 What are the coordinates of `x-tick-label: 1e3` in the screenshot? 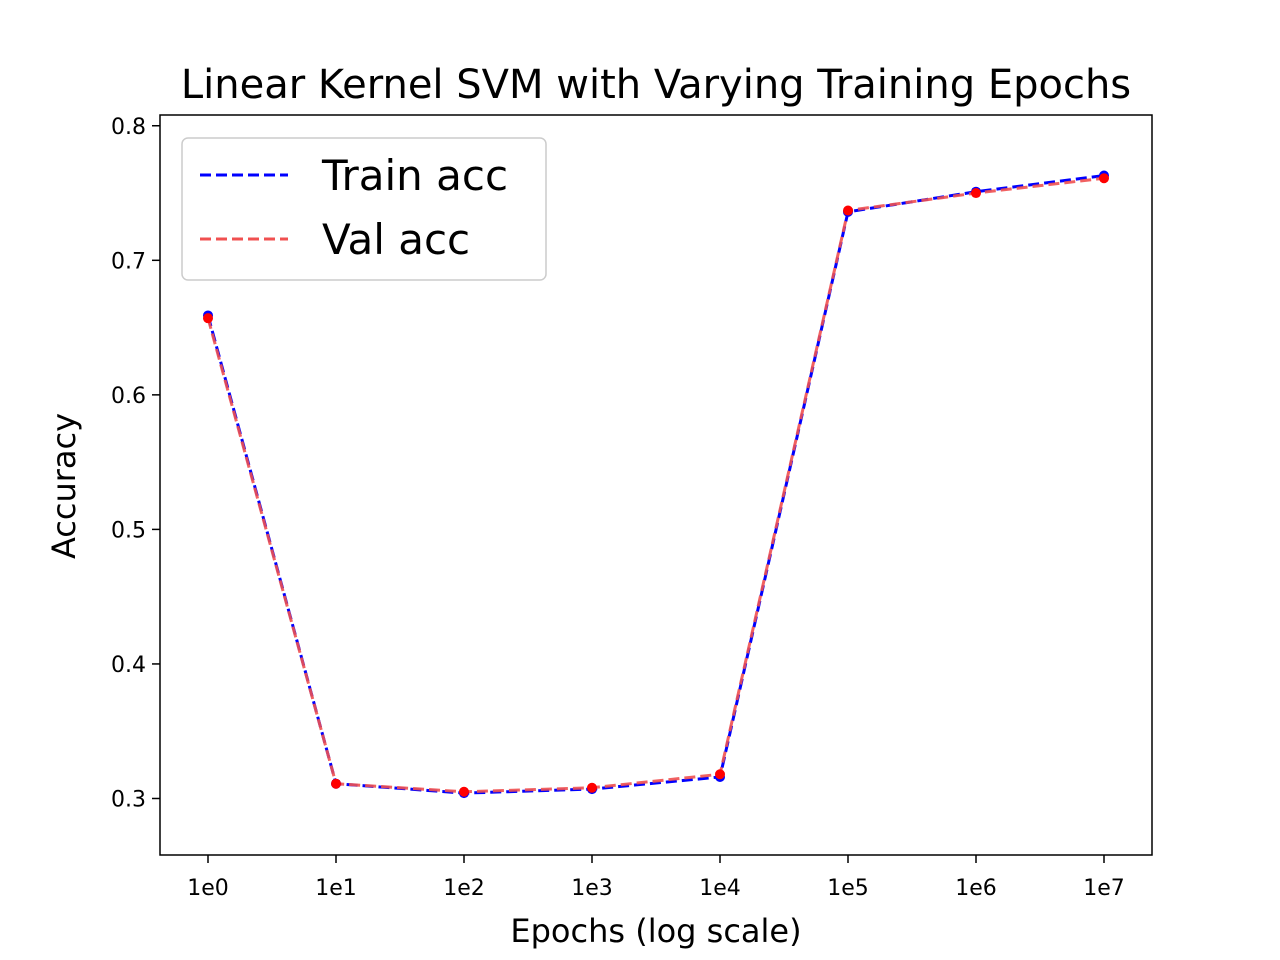 It's located at (592, 888).